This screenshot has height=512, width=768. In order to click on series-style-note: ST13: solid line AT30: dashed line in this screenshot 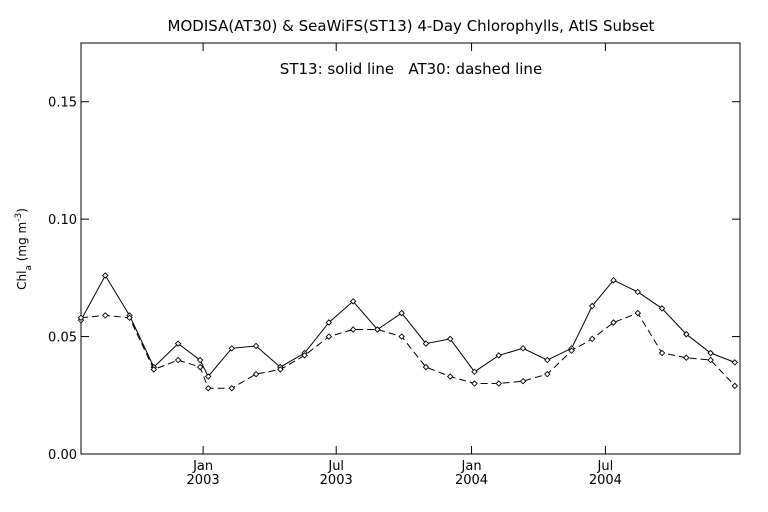, I will do `click(411, 69)`.